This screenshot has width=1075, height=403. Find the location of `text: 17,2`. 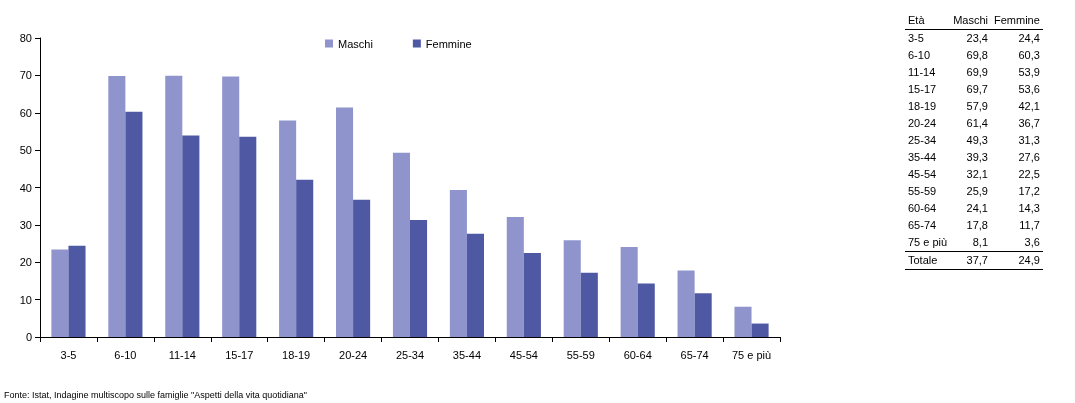

text: 17,2 is located at coordinates (1029, 191).